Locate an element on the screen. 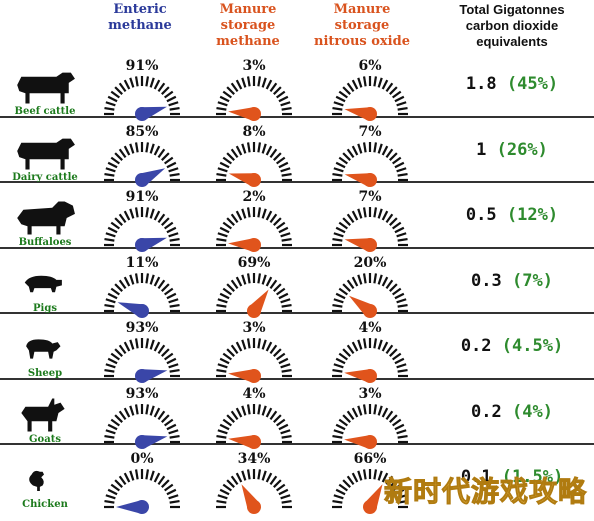 The height and width of the screenshot is (521, 594). header-manure-nitrous-oxide: Manure storage nitrous oxide is located at coordinates (362, 25).